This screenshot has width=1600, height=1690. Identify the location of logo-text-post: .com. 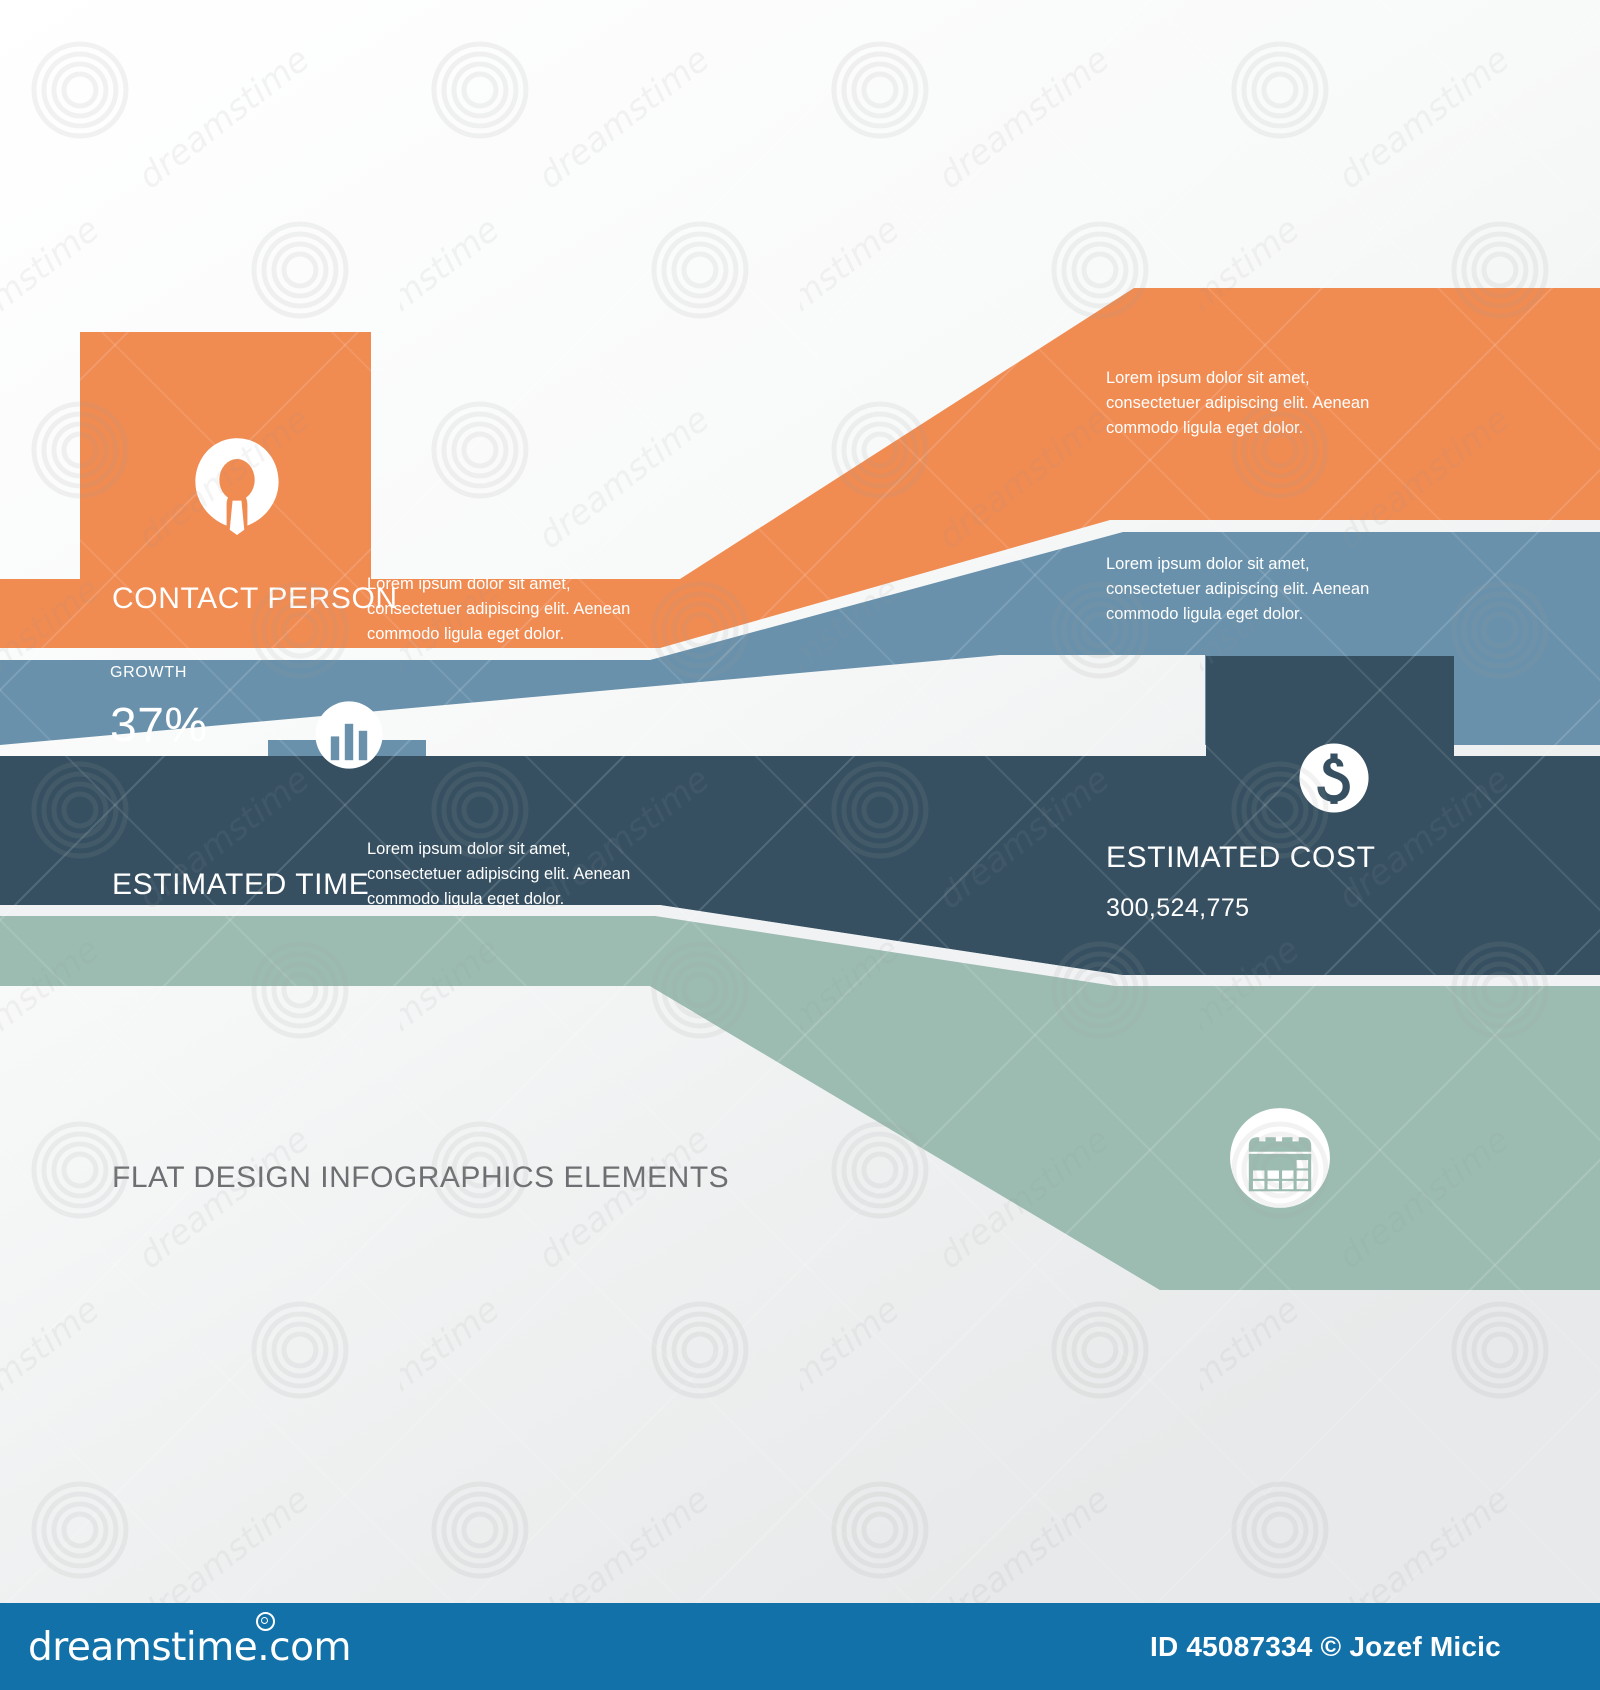
(304, 1647).